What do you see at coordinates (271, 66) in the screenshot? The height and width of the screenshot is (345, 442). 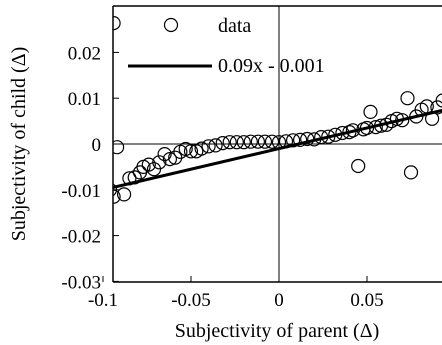 I see `legend-label-fit: 0.09x - 0.001` at bounding box center [271, 66].